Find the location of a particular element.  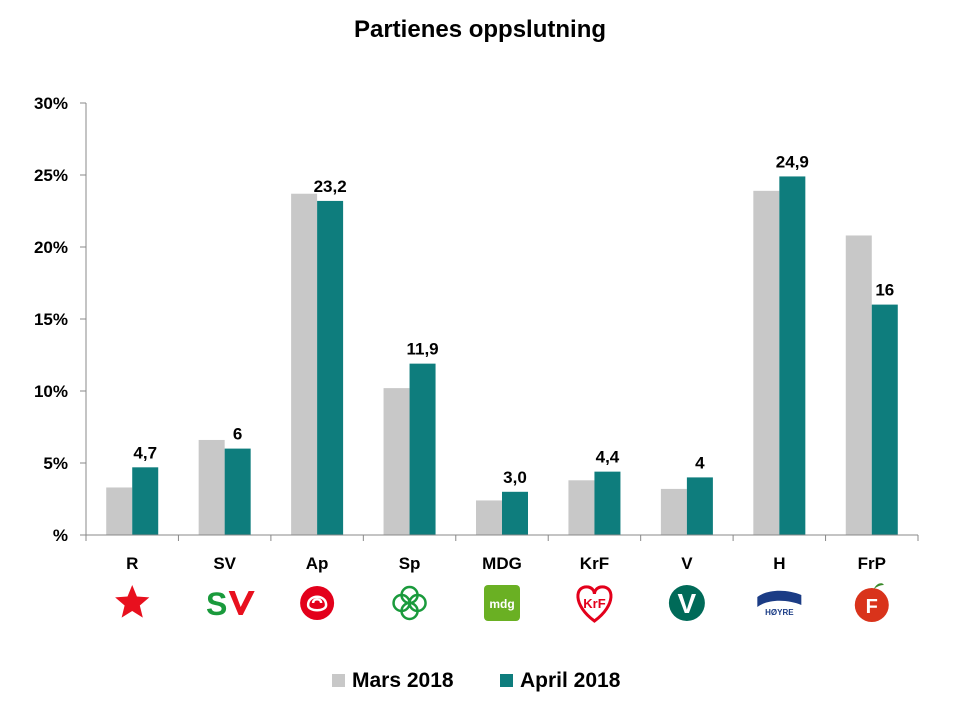

bar-april-r is located at coordinates (145, 501).